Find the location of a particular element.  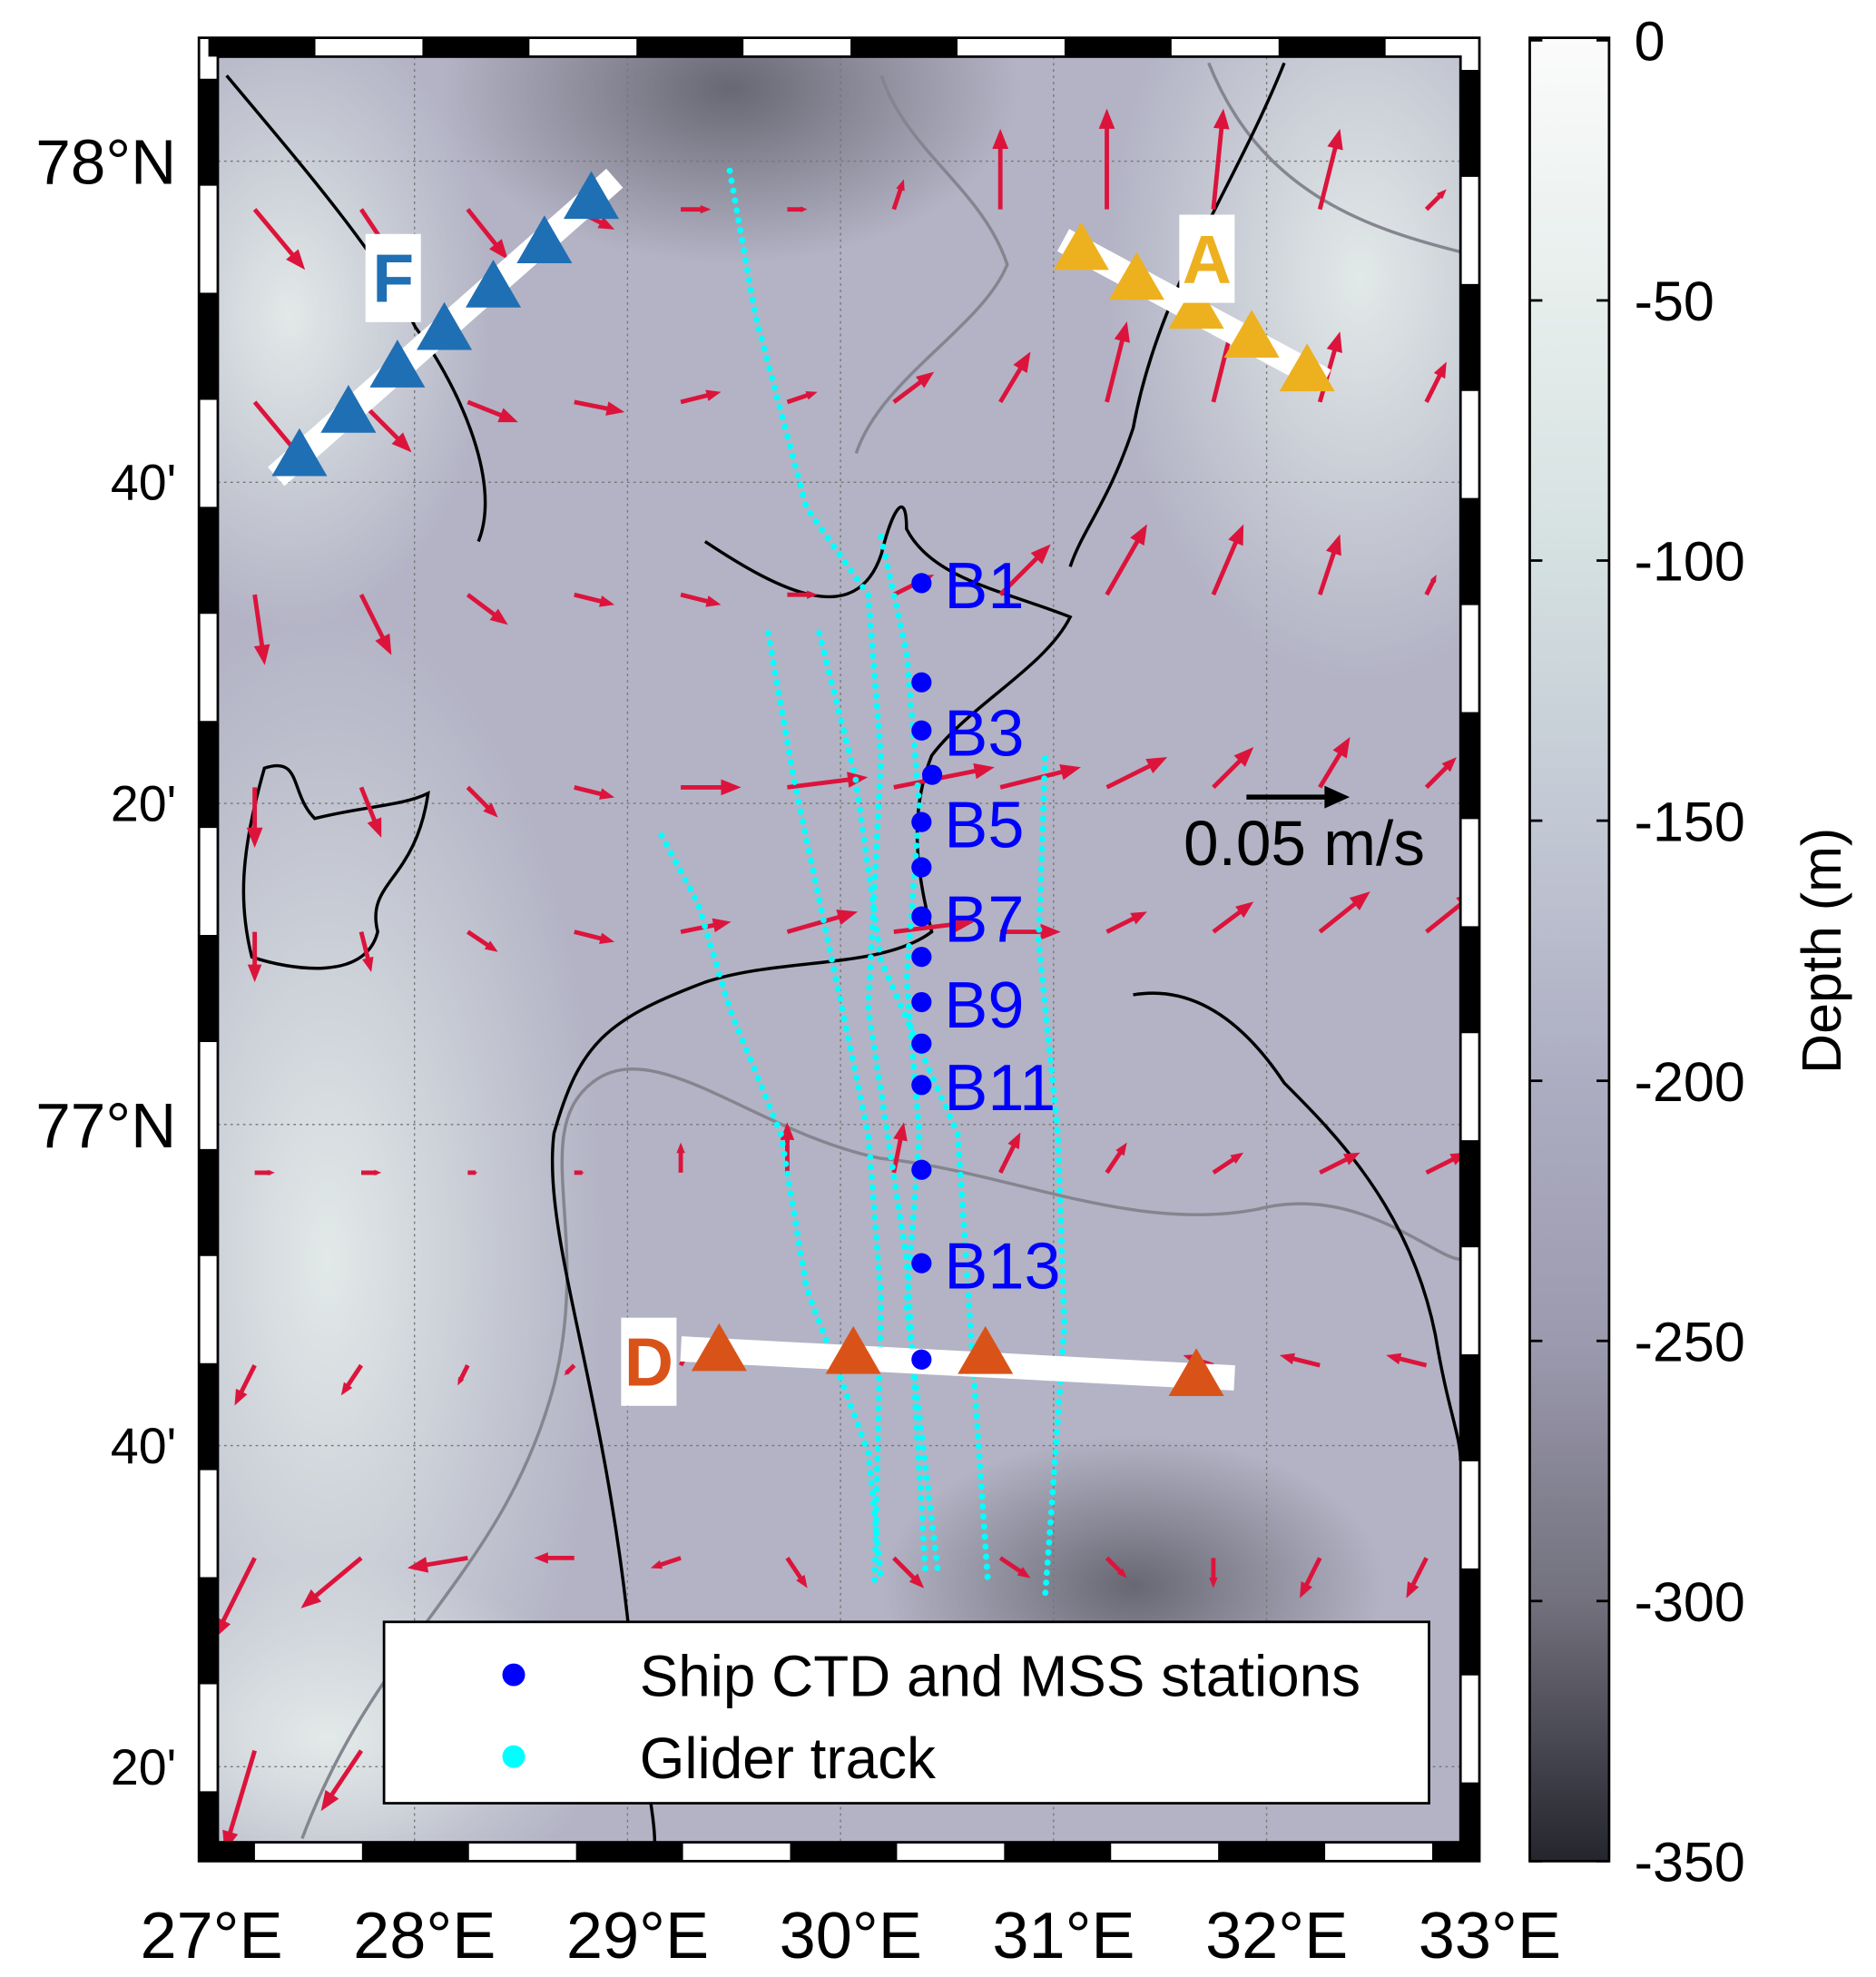

velocity-scale: 0.05 m/s is located at coordinates (1304, 832).